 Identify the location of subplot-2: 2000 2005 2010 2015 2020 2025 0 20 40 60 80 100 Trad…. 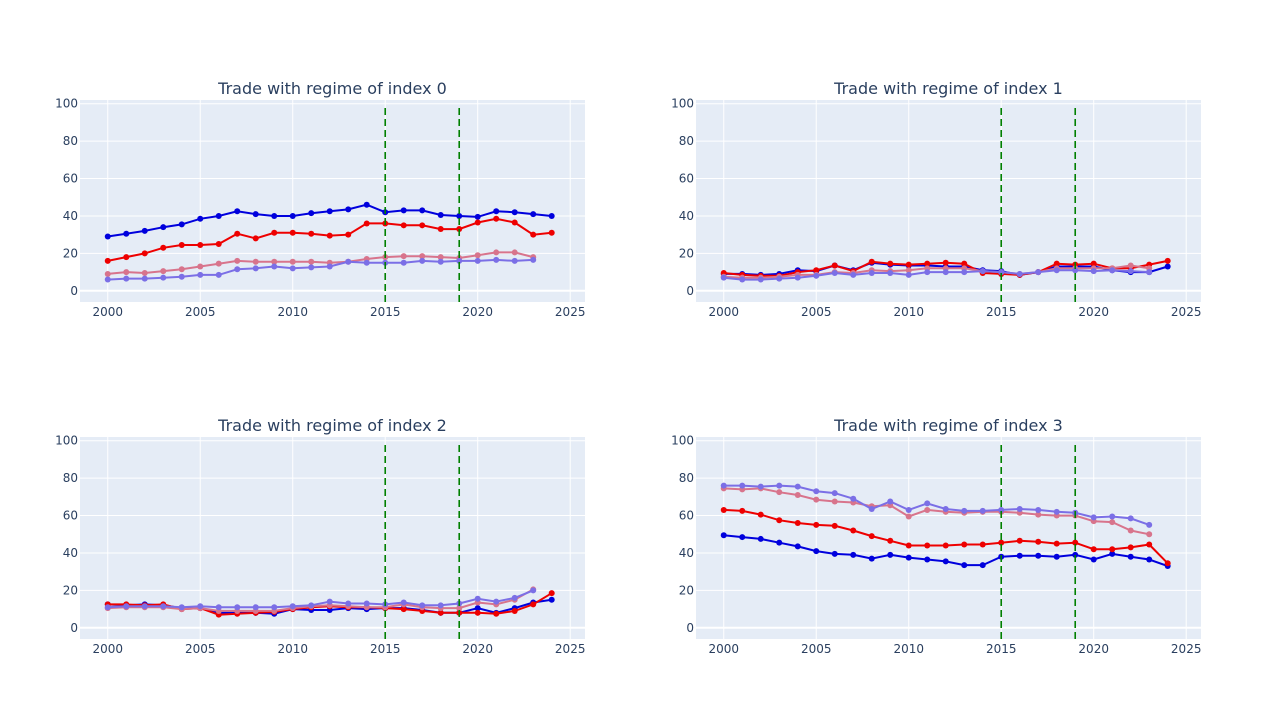
(320, 536).